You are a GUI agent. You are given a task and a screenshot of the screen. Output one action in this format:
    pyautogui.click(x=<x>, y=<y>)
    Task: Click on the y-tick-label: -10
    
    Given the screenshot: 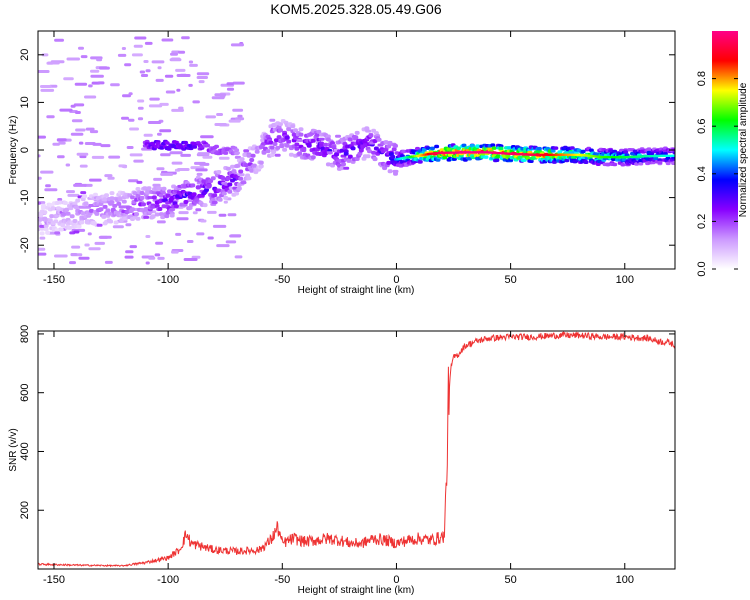 What is the action you would take?
    pyautogui.click(x=25, y=198)
    